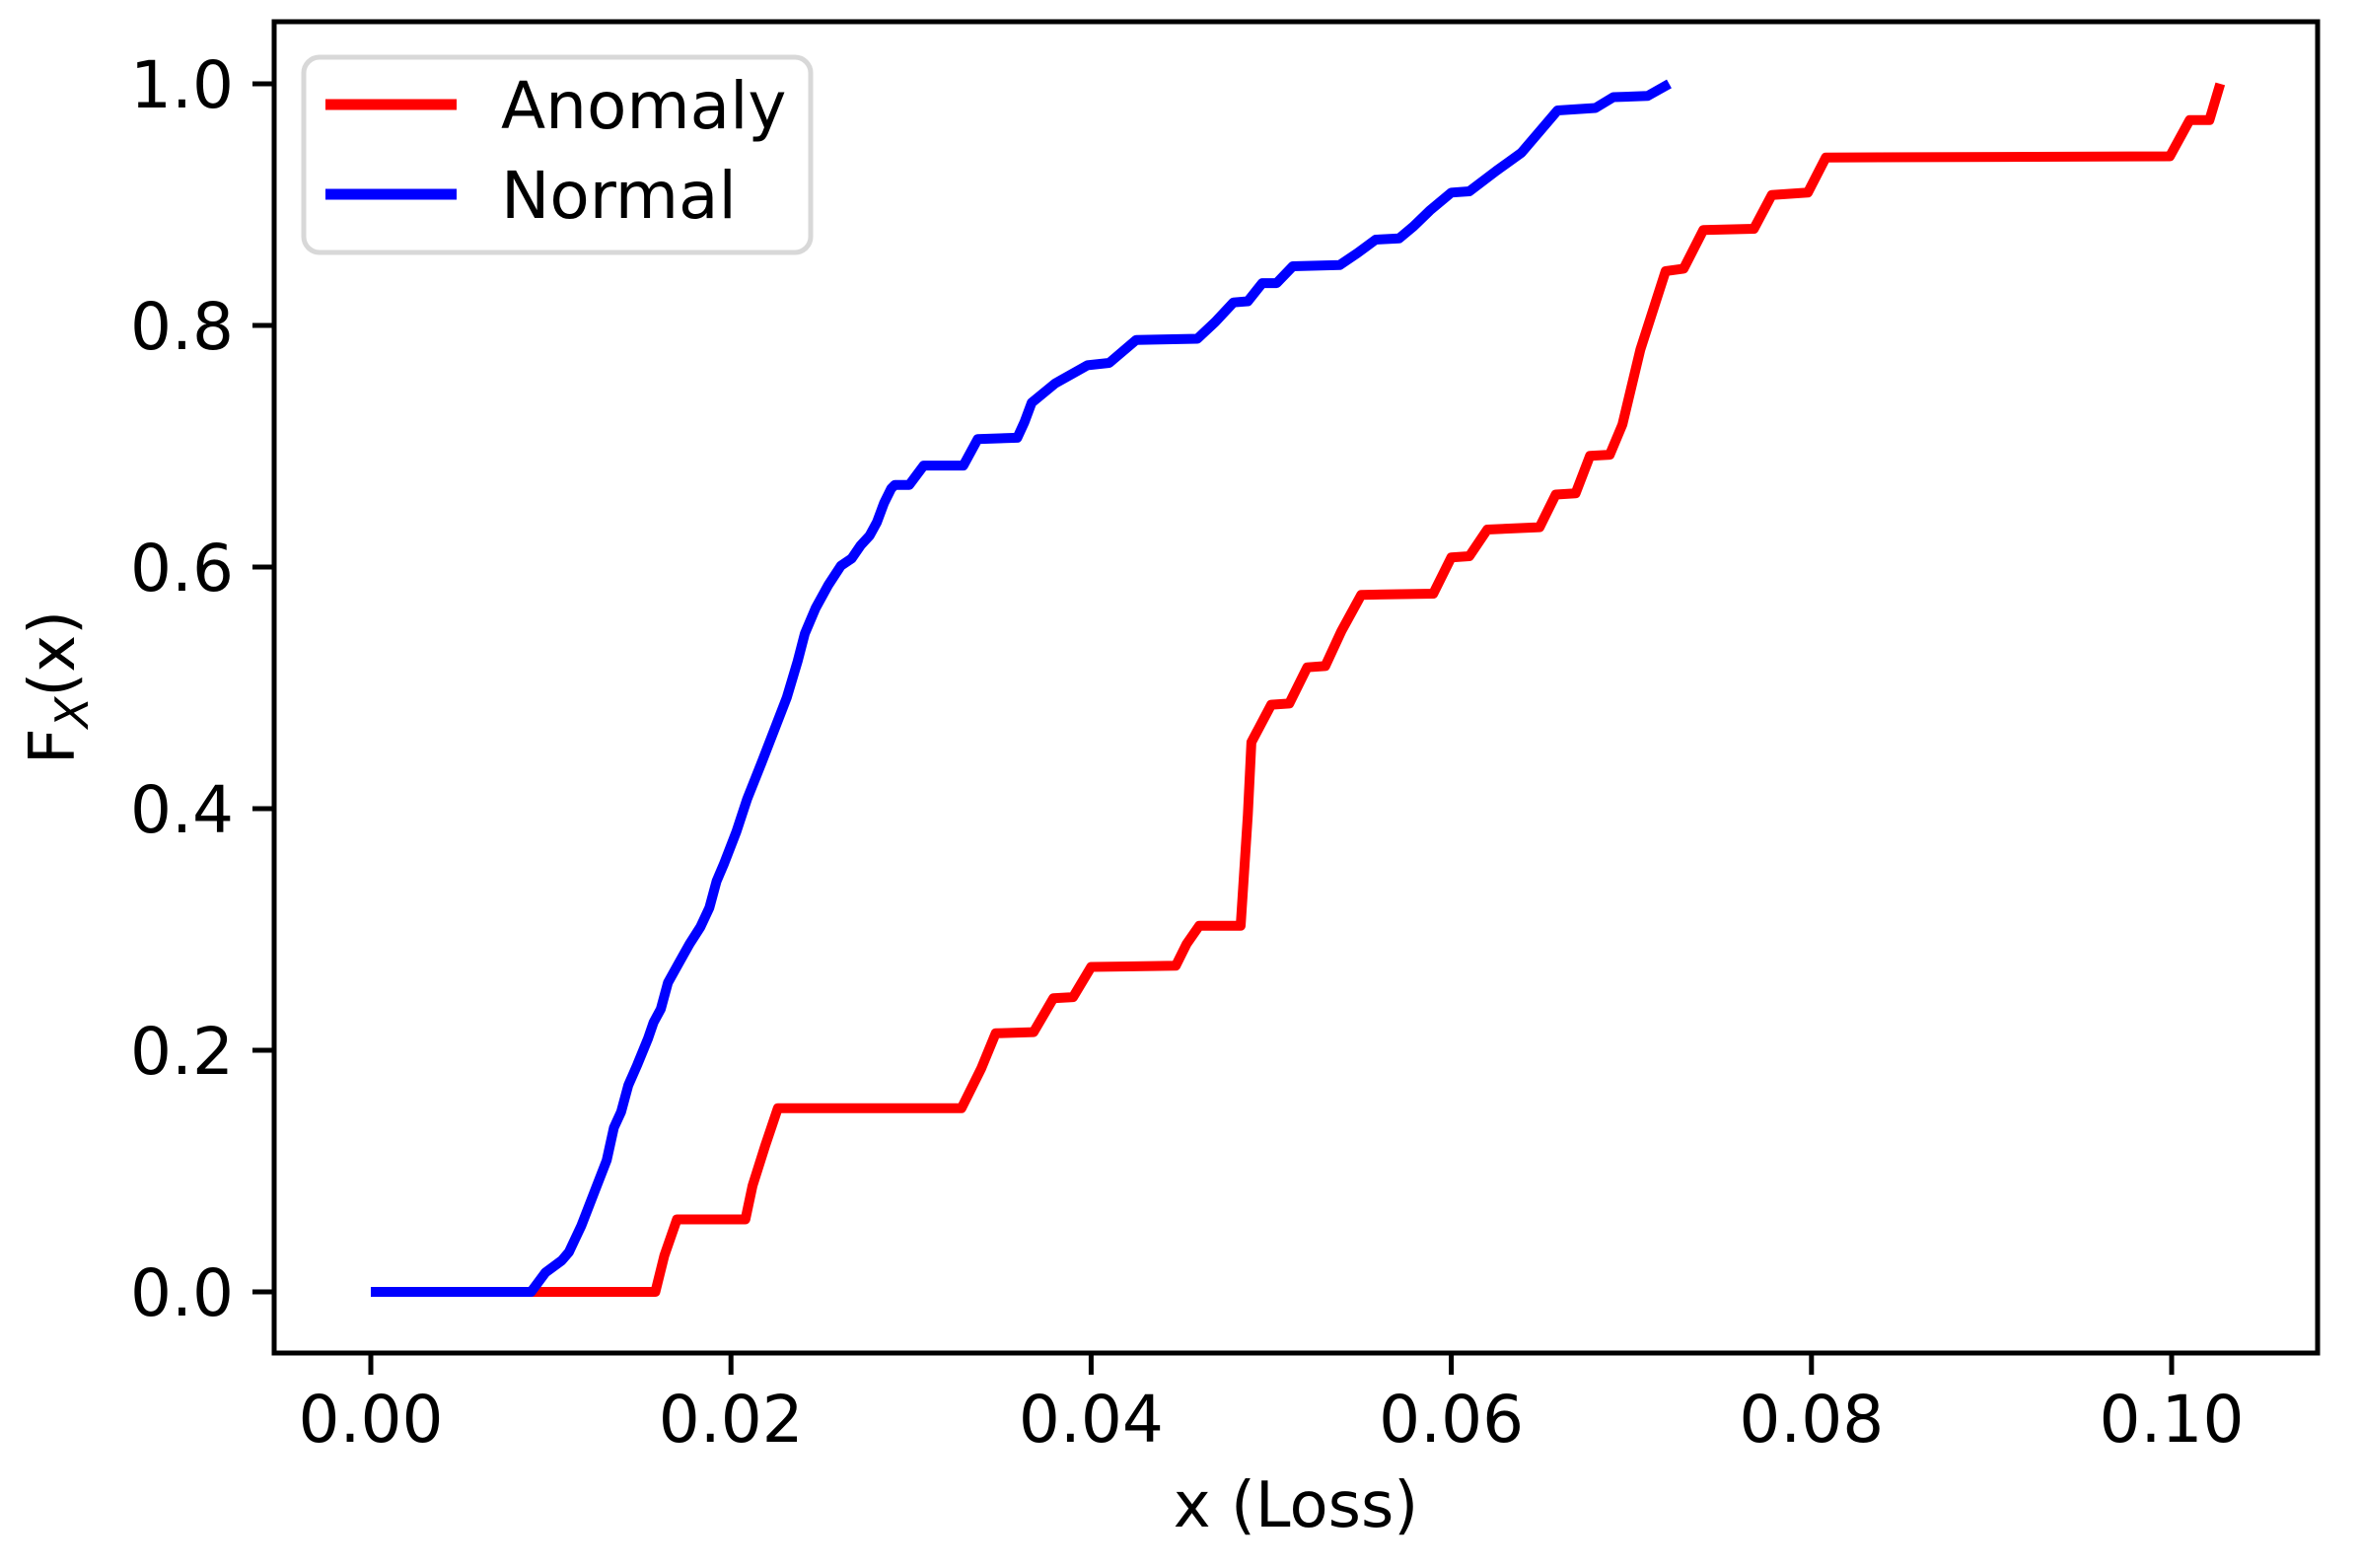 The width and height of the screenshot is (2360, 1568). I want to click on legend-label-normal: Normal, so click(619, 196).